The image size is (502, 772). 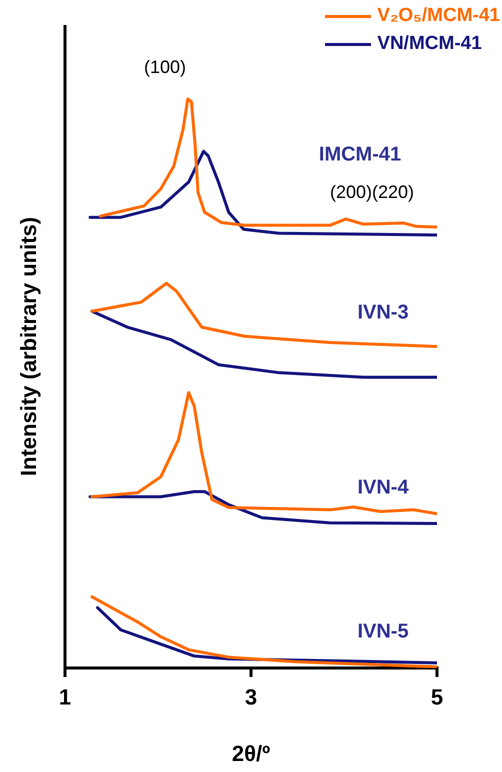 What do you see at coordinates (437, 697) in the screenshot?
I see `x-tick-label: 5` at bounding box center [437, 697].